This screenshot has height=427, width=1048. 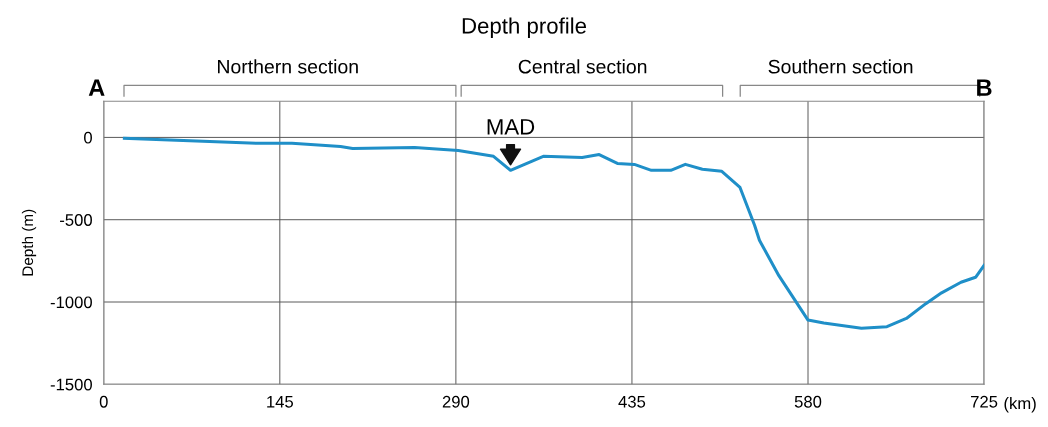 I want to click on text: Northern section, so click(x=288, y=66).